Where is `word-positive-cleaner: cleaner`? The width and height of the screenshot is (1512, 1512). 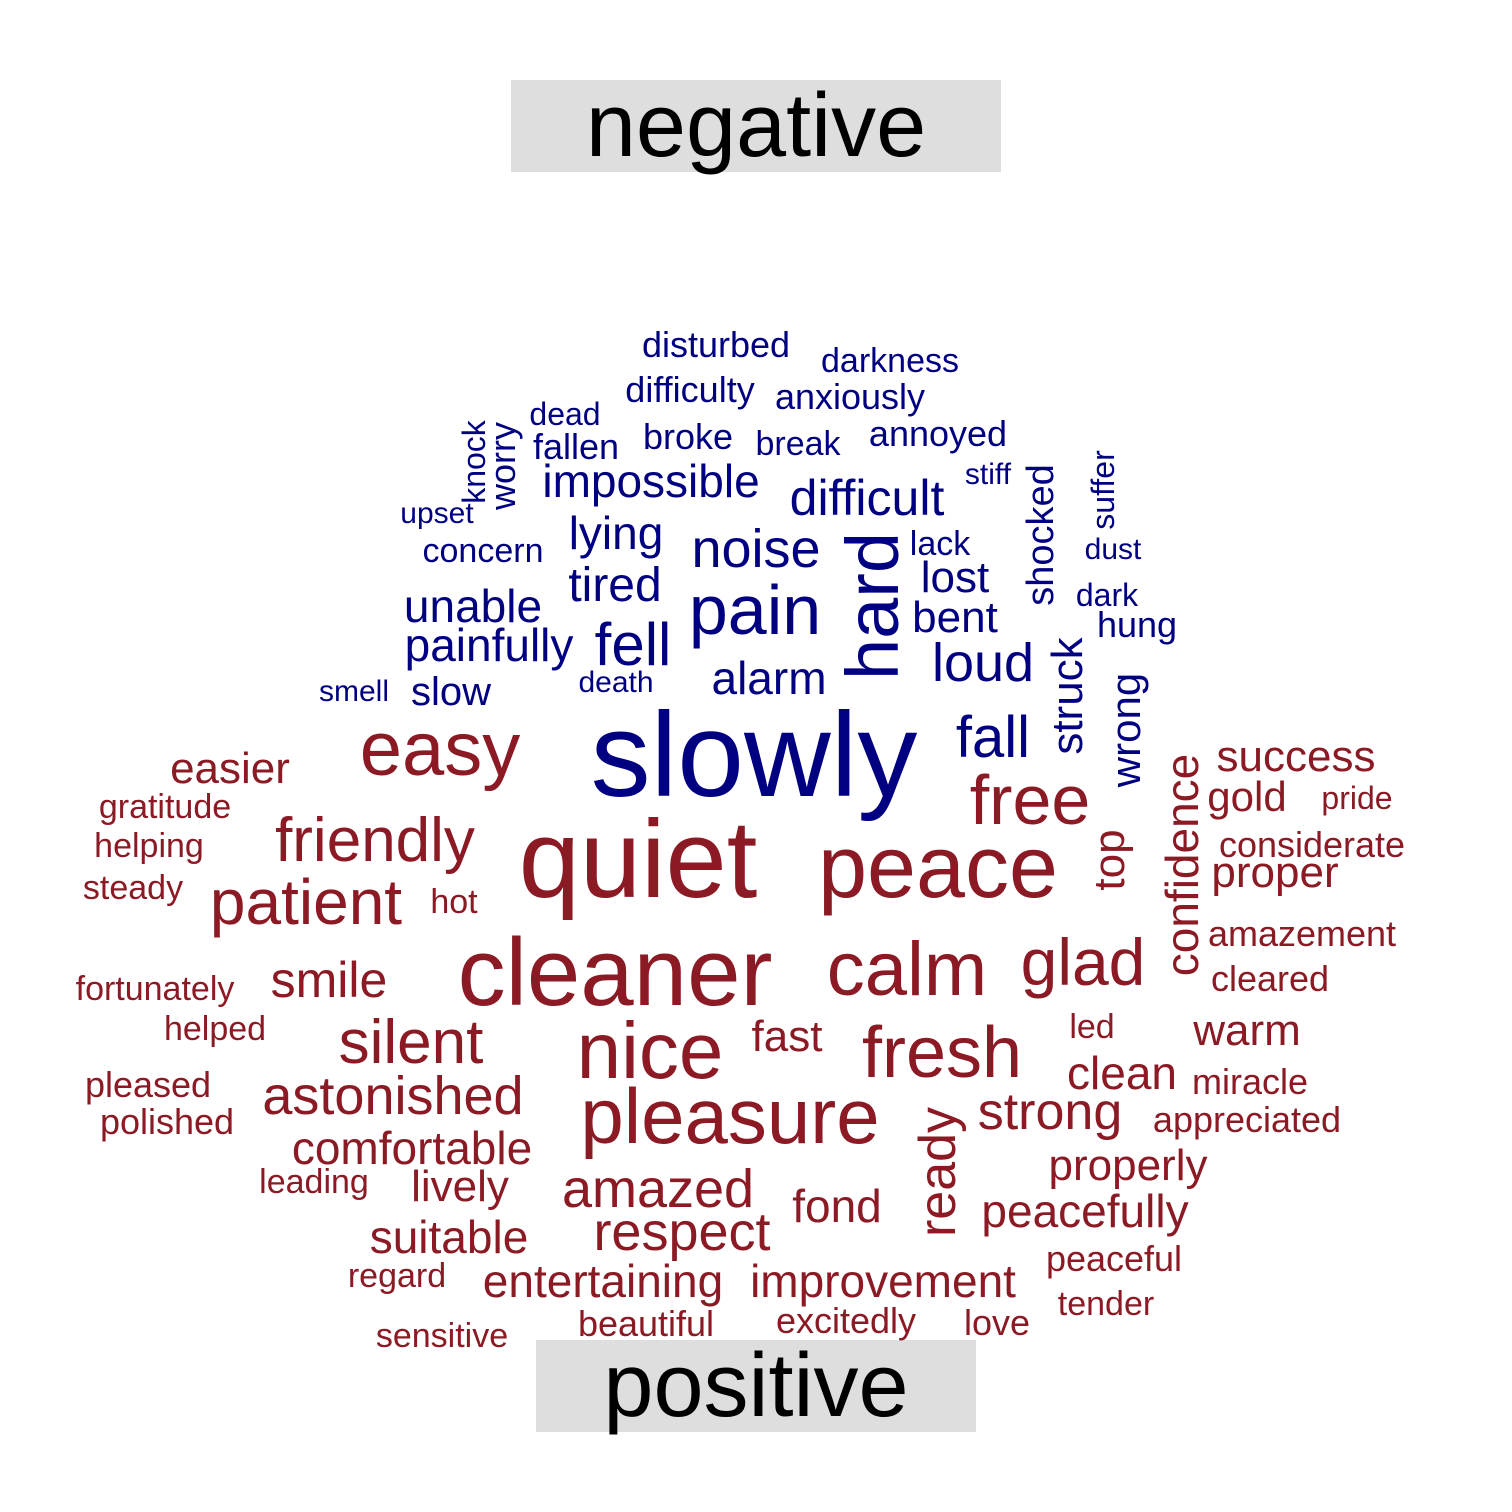
word-positive-cleaner: cleaner is located at coordinates (615, 972).